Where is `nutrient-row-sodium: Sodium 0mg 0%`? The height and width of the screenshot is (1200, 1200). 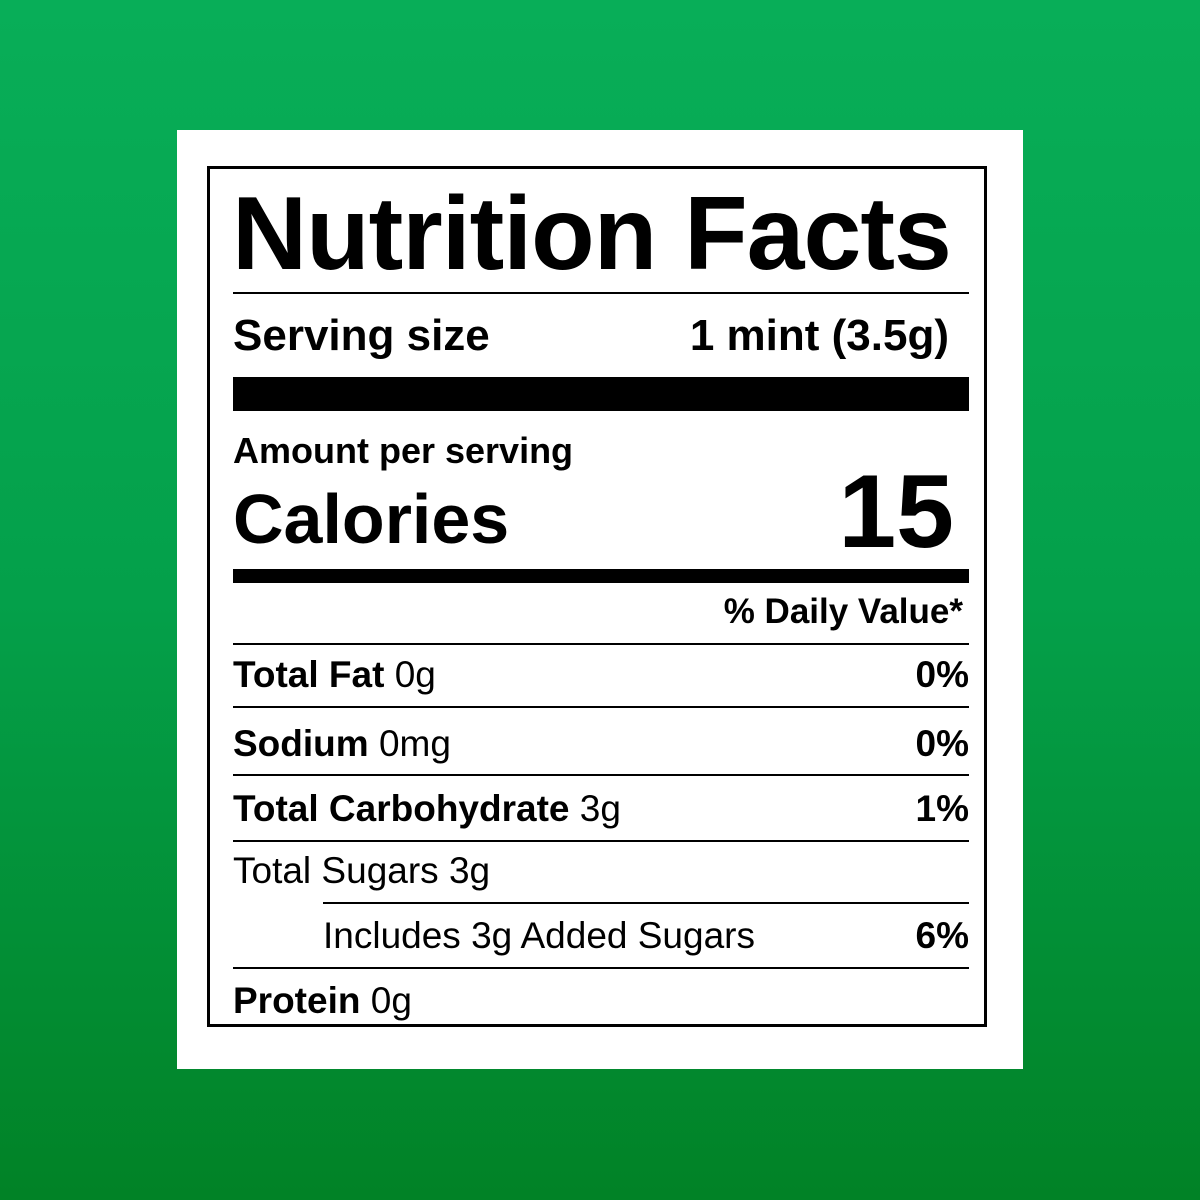 nutrient-row-sodium: Sodium 0mg 0% is located at coordinates (601, 744).